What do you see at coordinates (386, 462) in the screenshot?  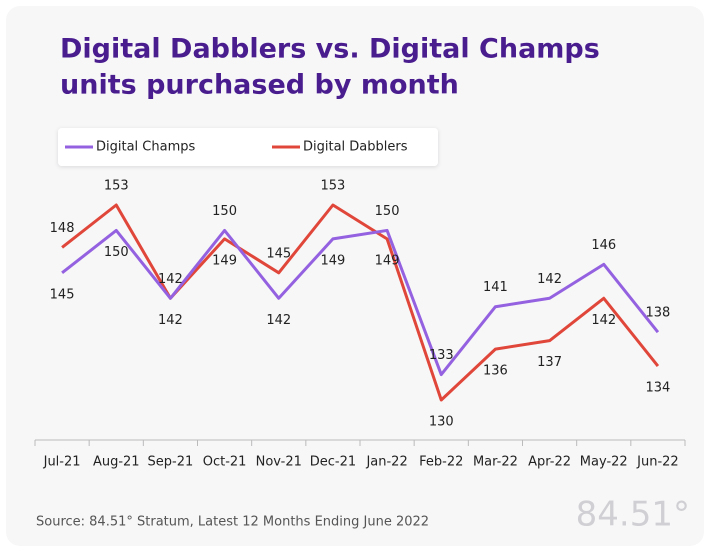 I see `x-tick-label: Jan-22` at bounding box center [386, 462].